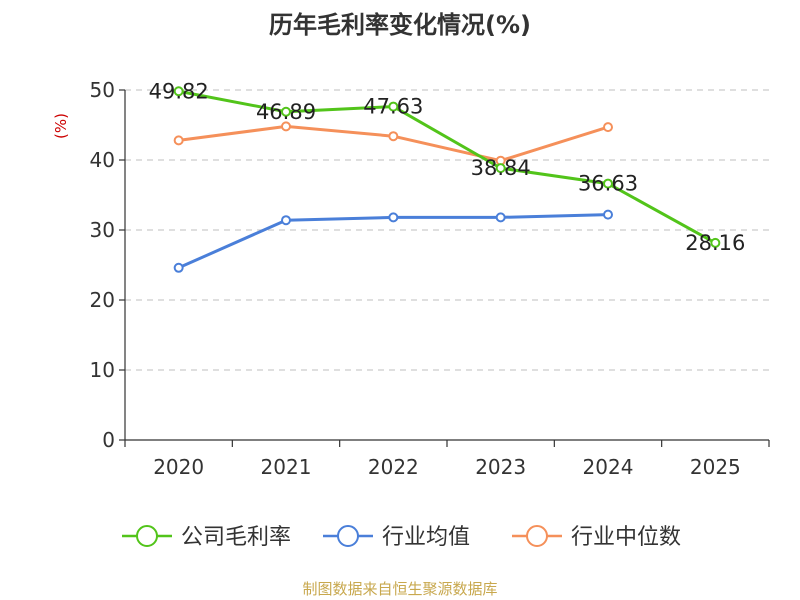 The width and height of the screenshot is (800, 600). I want to click on legend-label: 行业中位数, so click(626, 537).